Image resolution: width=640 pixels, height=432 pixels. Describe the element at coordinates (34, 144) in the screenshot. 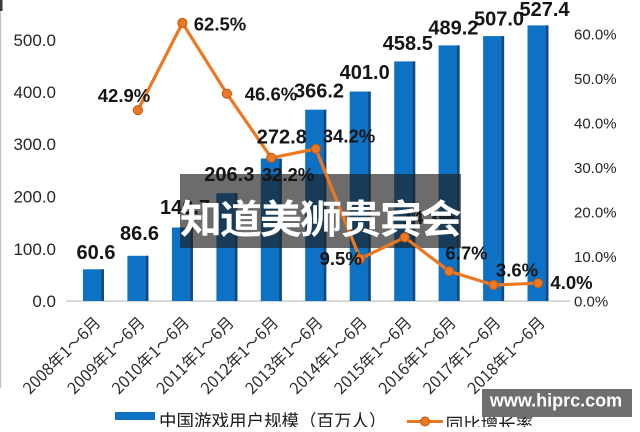

I see `svg-text: 300.0` at that location.